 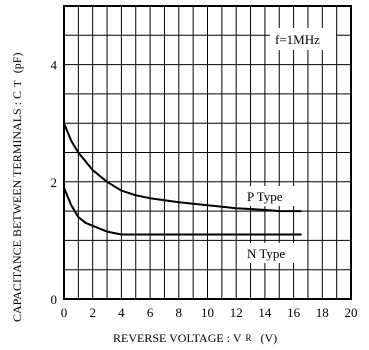 I want to click on y-axis-label: CAPACITANCE BETWEEN TERMINALS : C T (pF), so click(x=17, y=187).